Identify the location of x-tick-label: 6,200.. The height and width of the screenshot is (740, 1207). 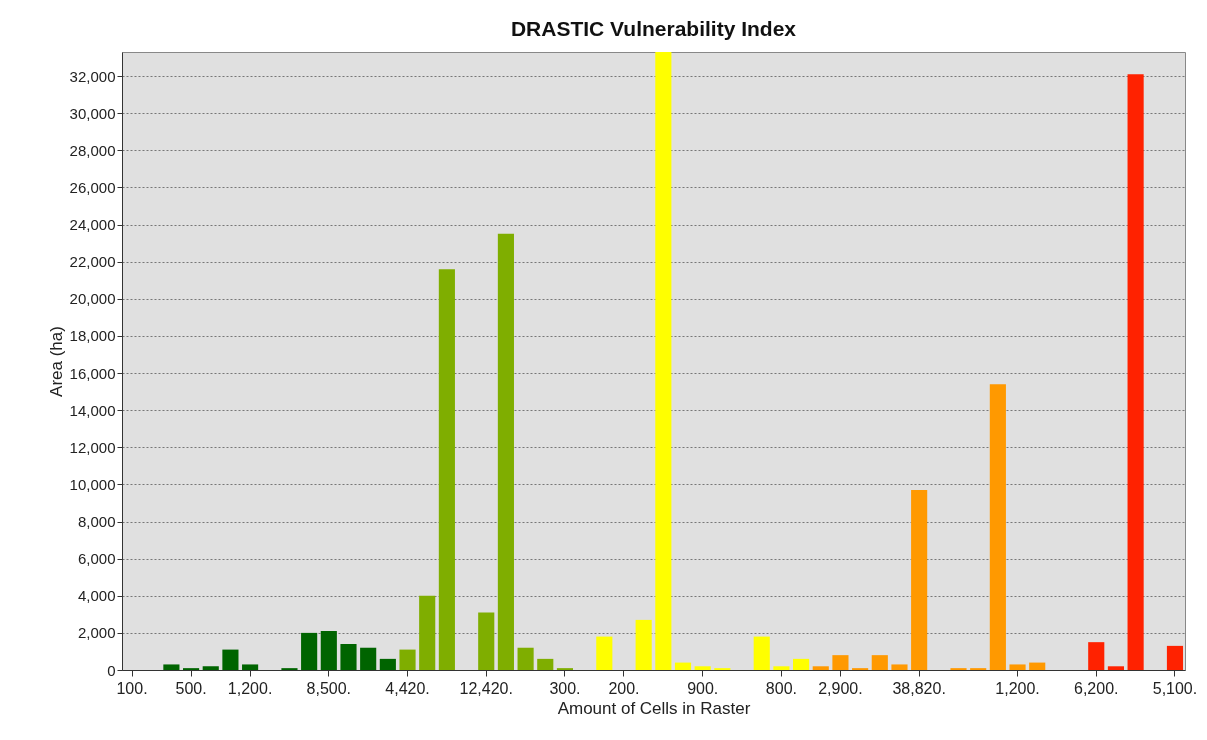
(1096, 688).